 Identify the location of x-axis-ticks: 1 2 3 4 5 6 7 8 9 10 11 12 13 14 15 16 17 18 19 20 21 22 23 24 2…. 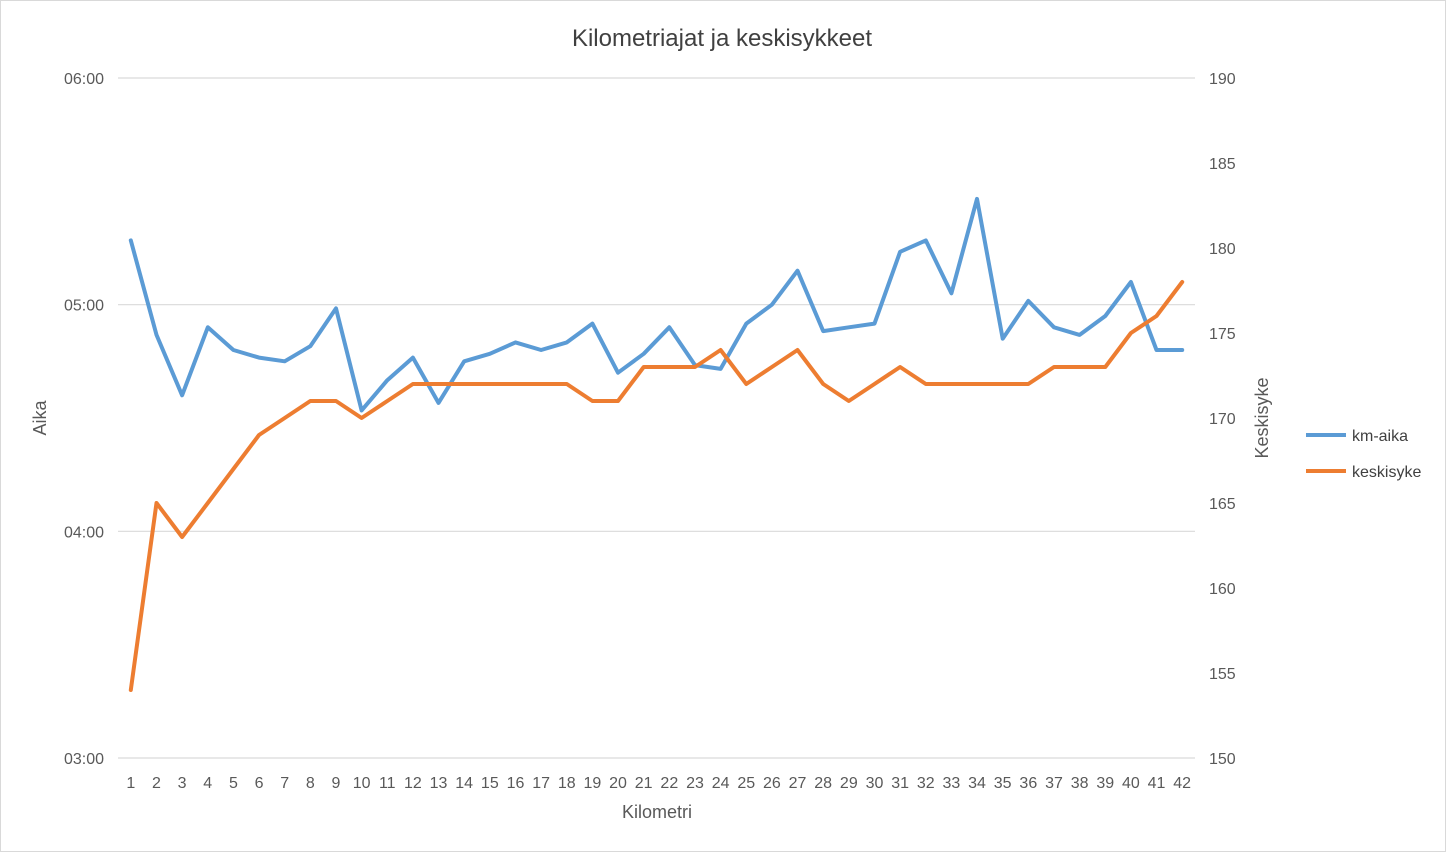
(658, 783).